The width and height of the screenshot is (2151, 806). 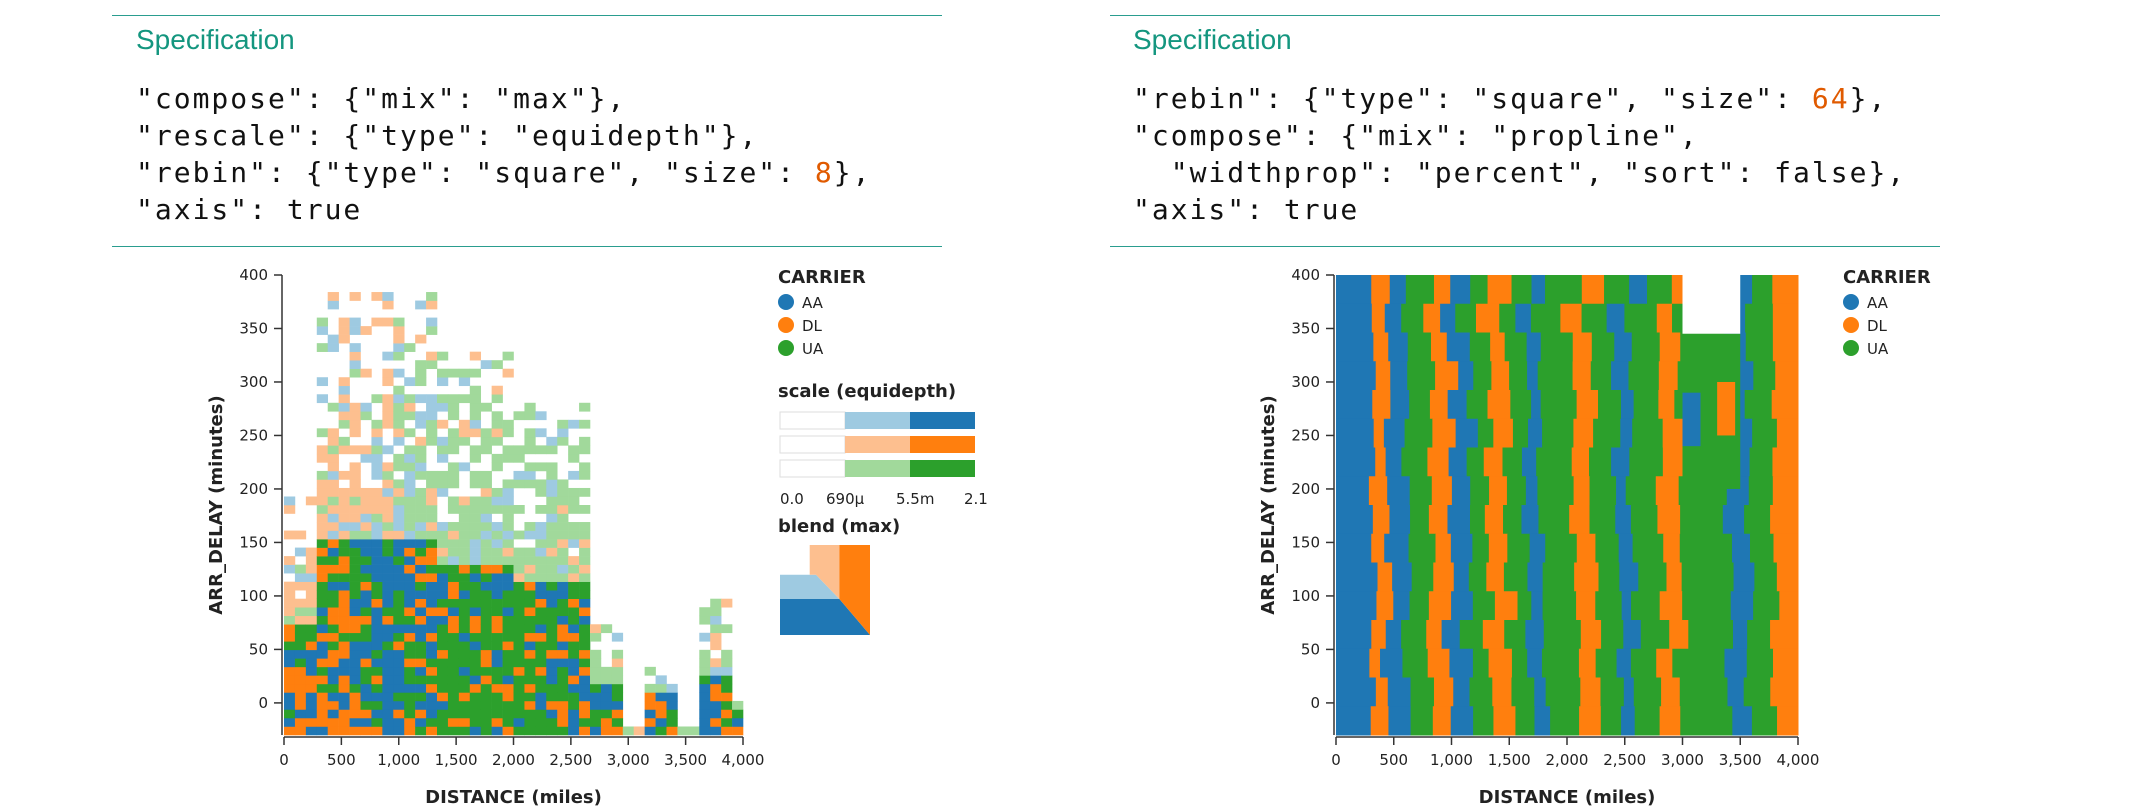 What do you see at coordinates (877, 444) in the screenshot?
I see `left-scale-cell-light` at bounding box center [877, 444].